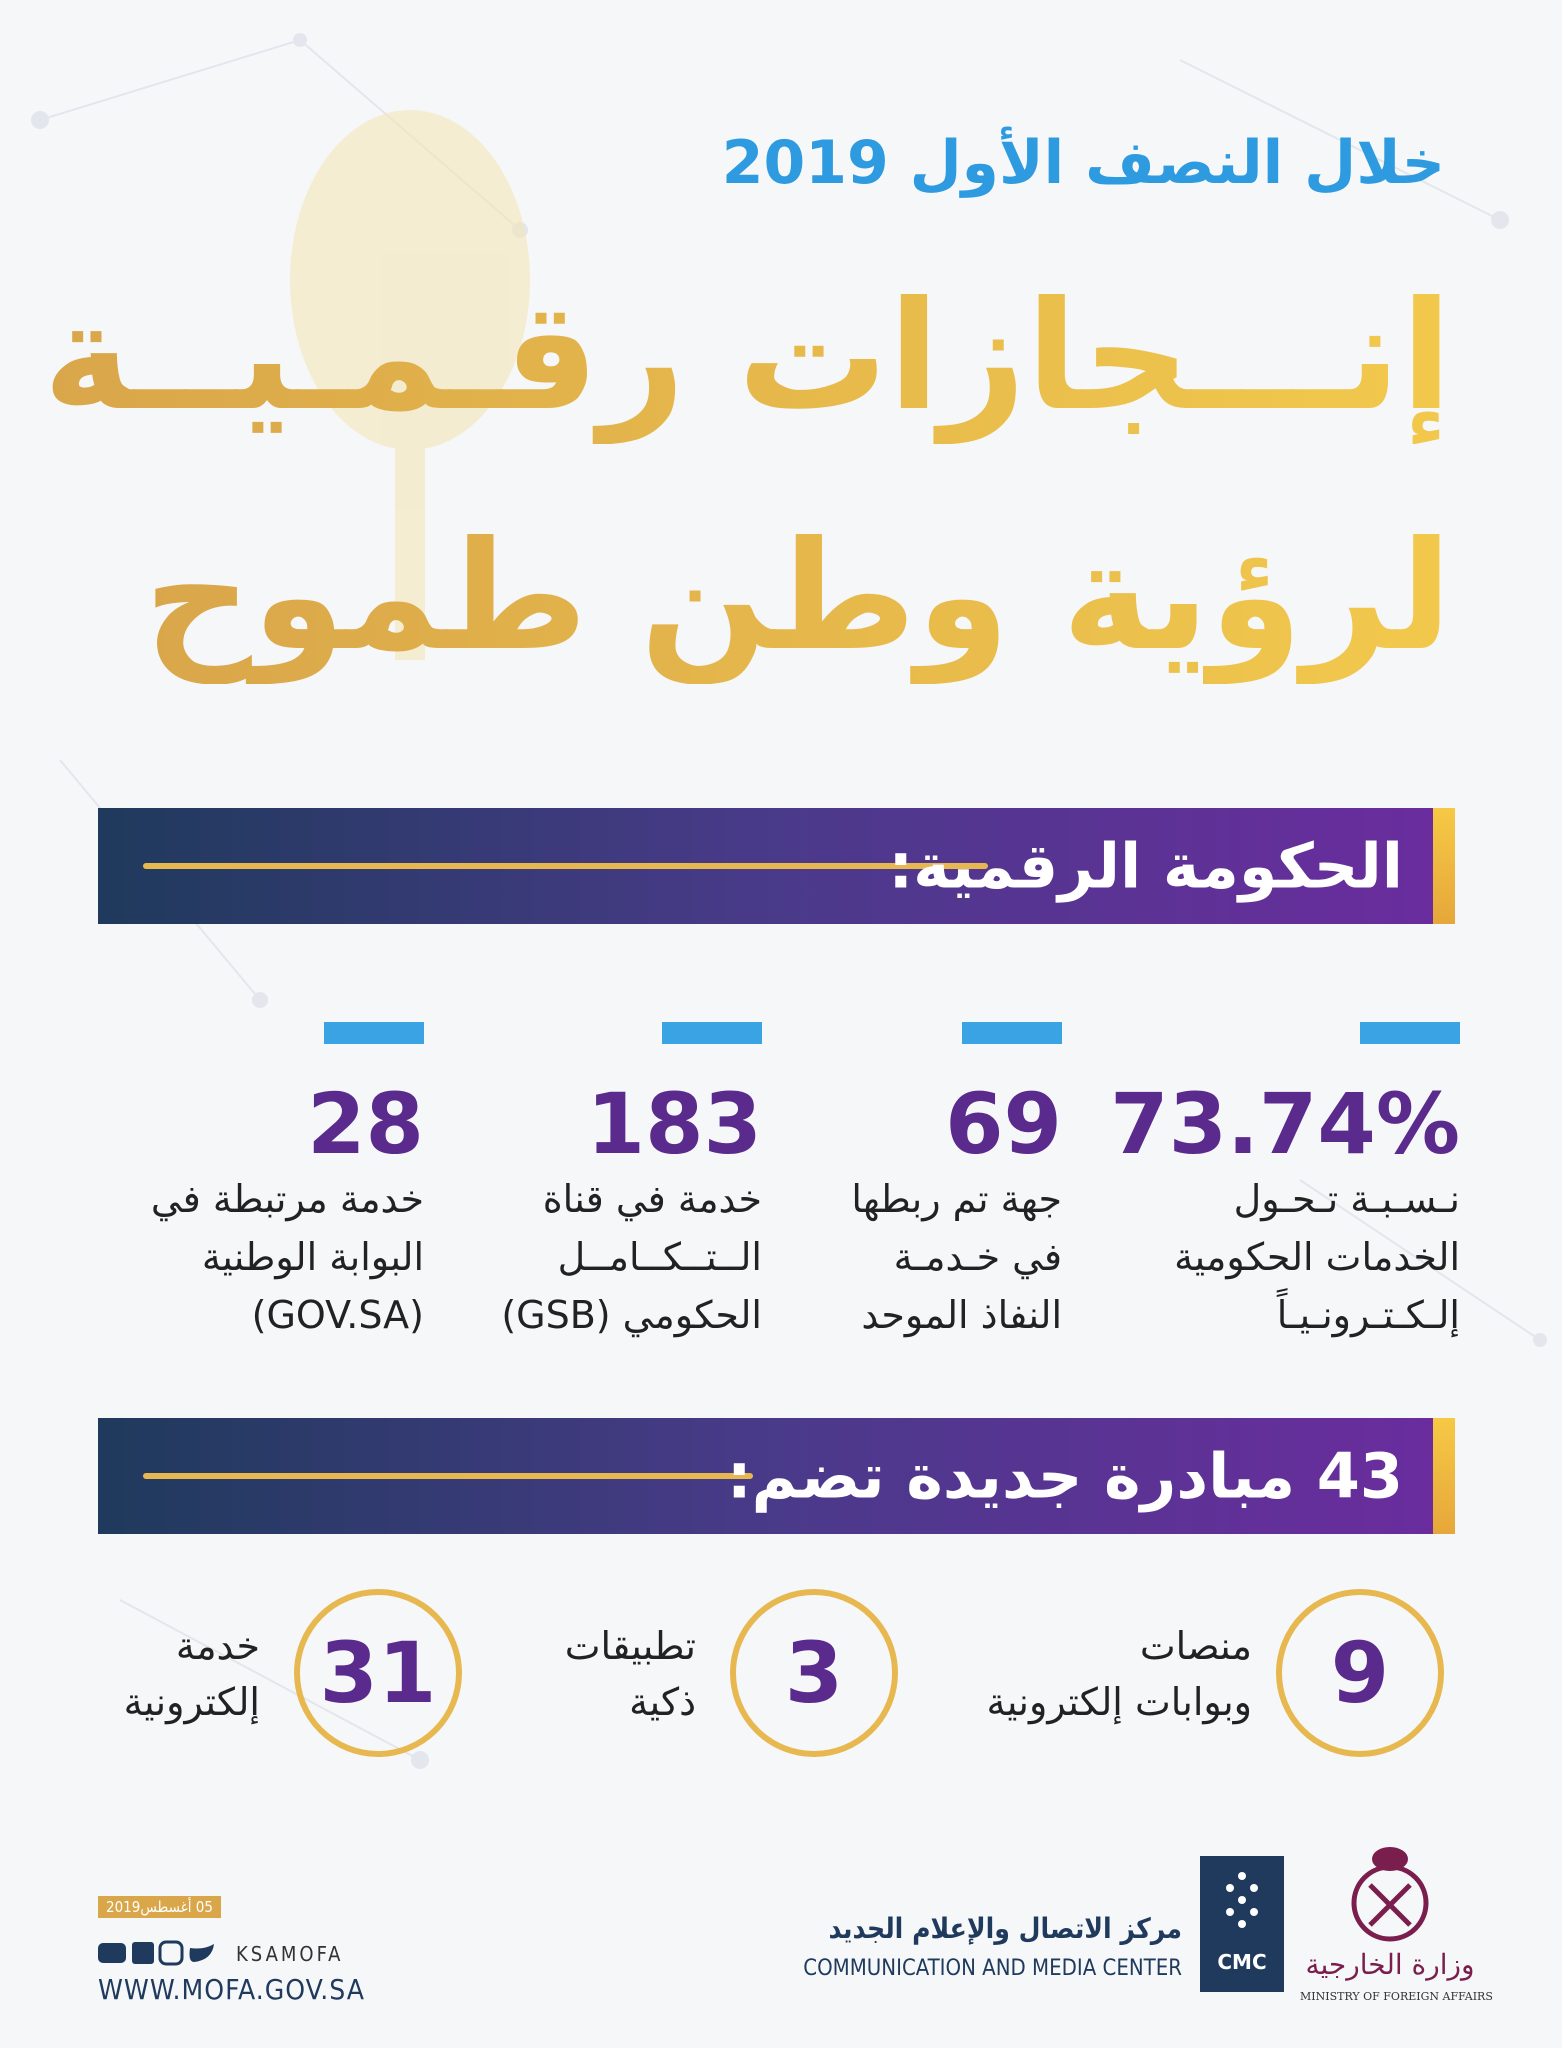  What do you see at coordinates (747, 357) in the screenshot?
I see `title-line: إنـــجازات رقـمـيــة` at bounding box center [747, 357].